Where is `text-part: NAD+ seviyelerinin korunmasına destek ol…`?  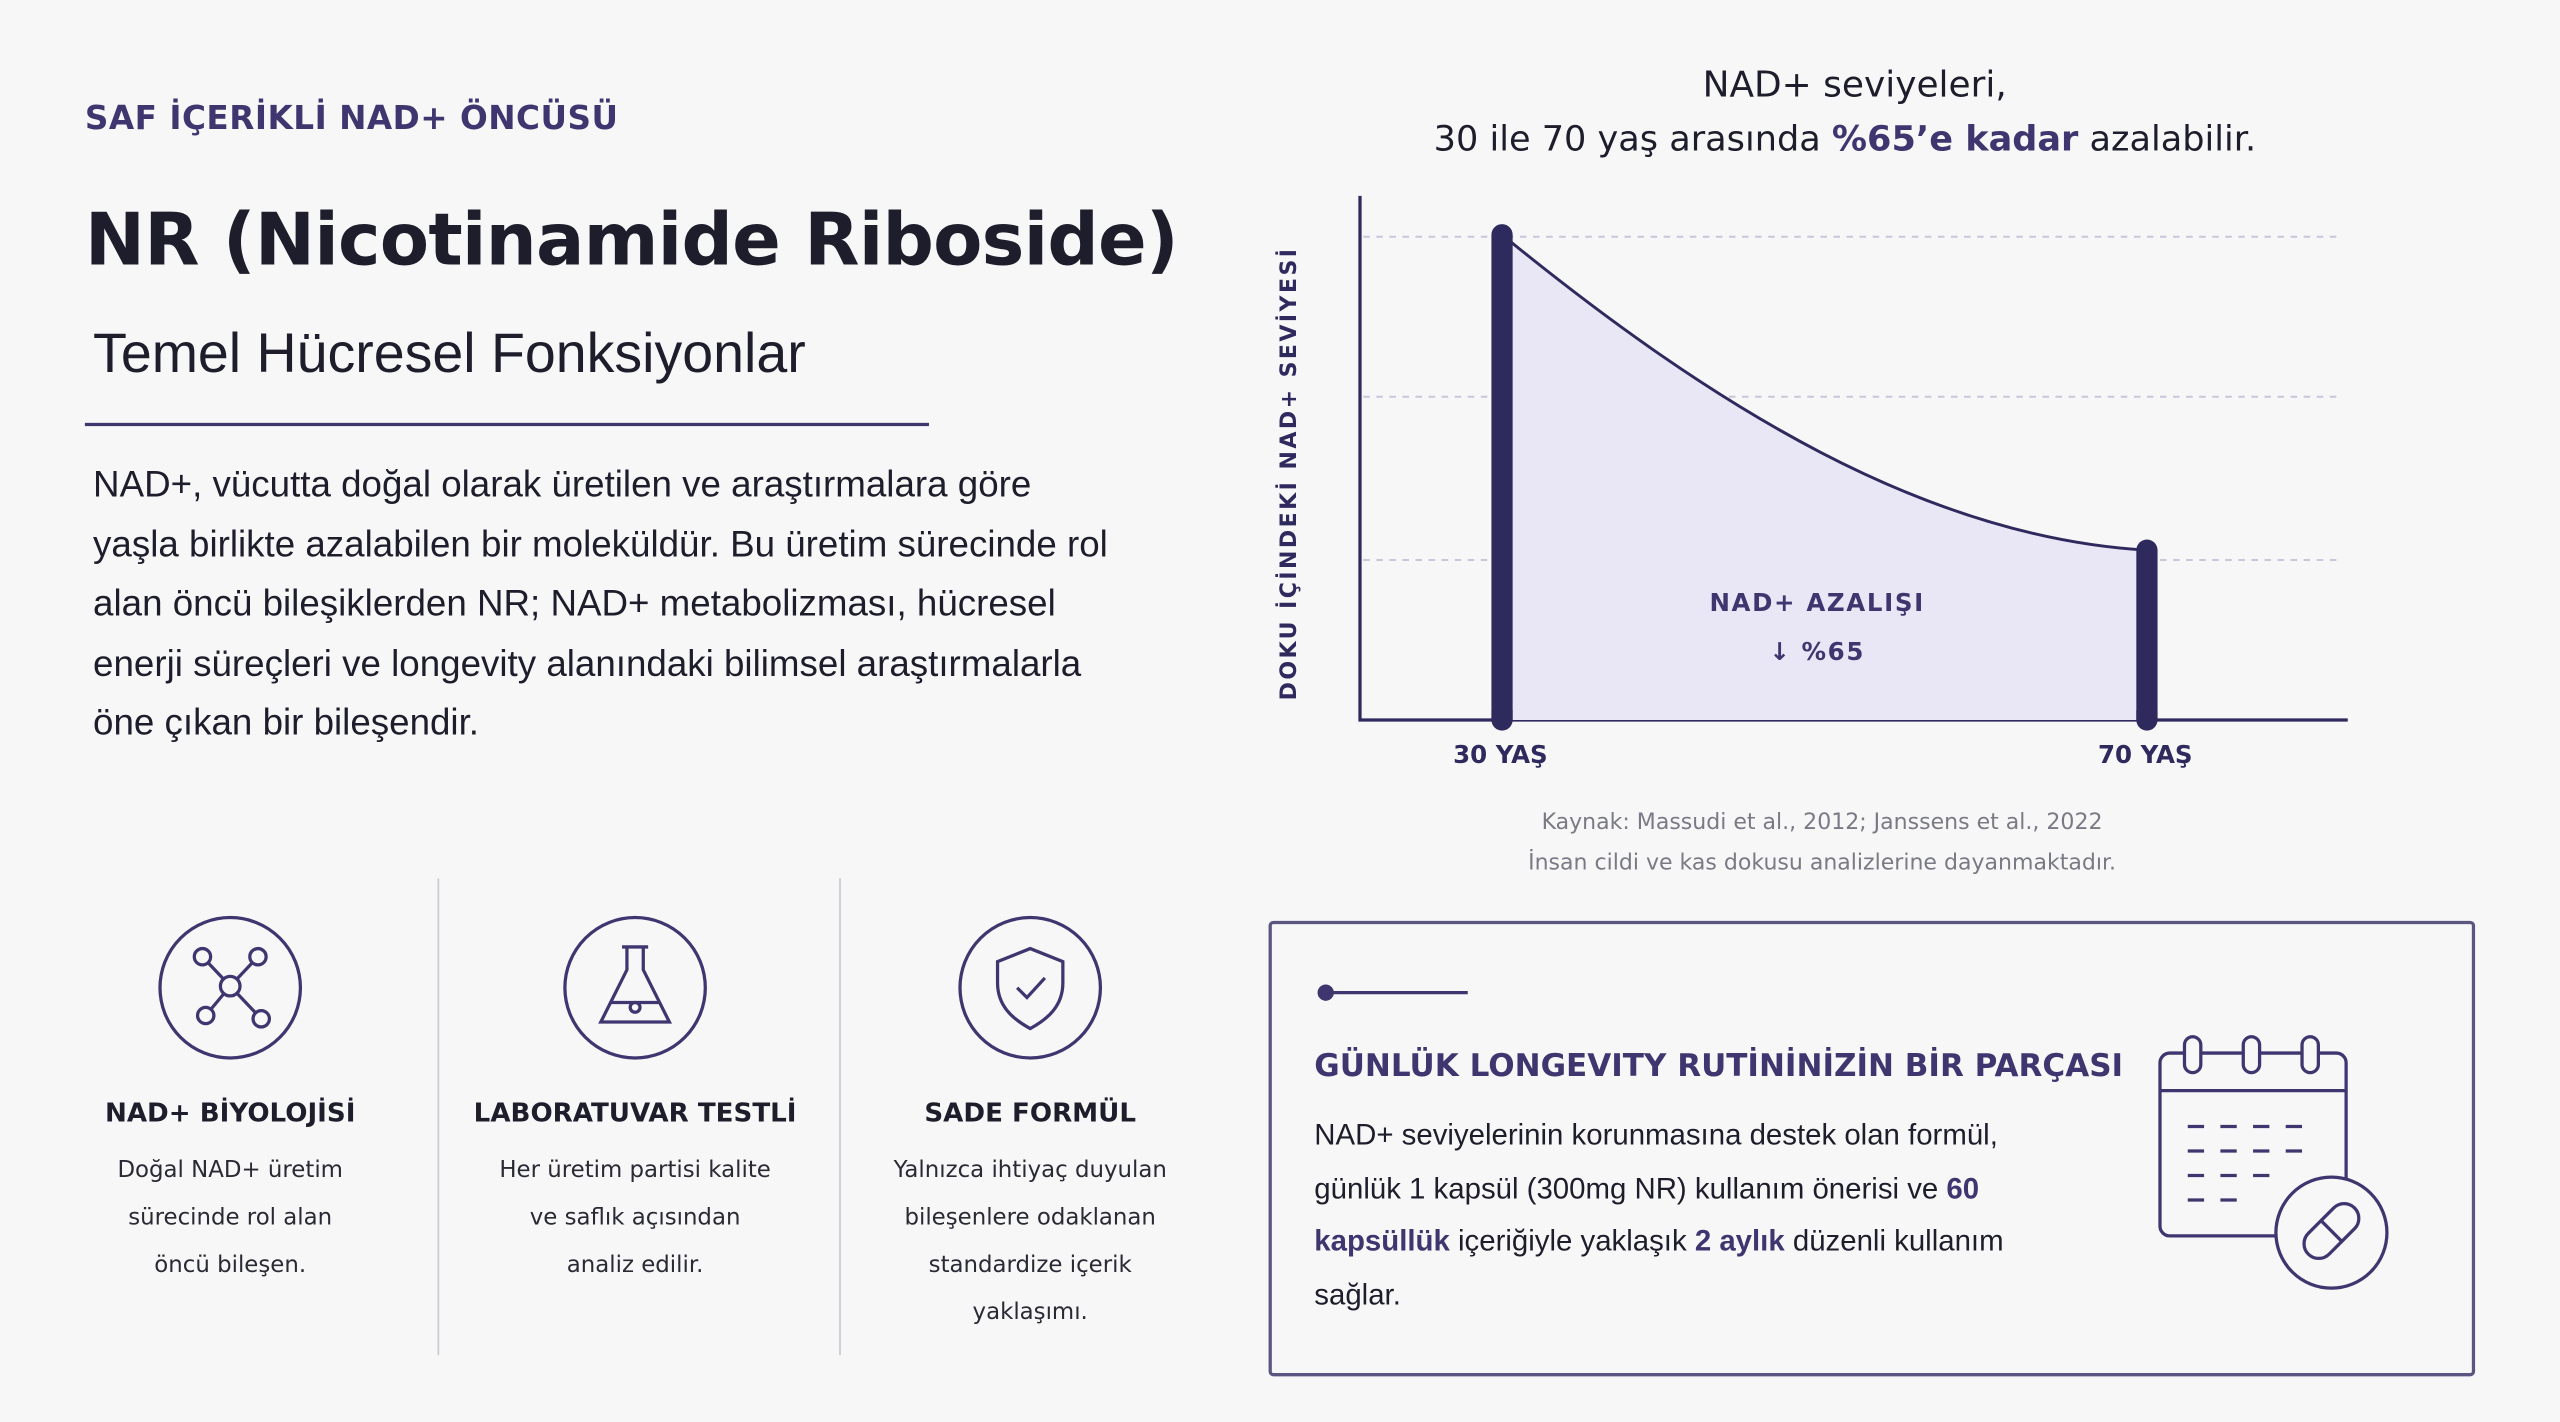 text-part: NAD+ seviyelerinin korunmasına destek ol… is located at coordinates (1656, 1161).